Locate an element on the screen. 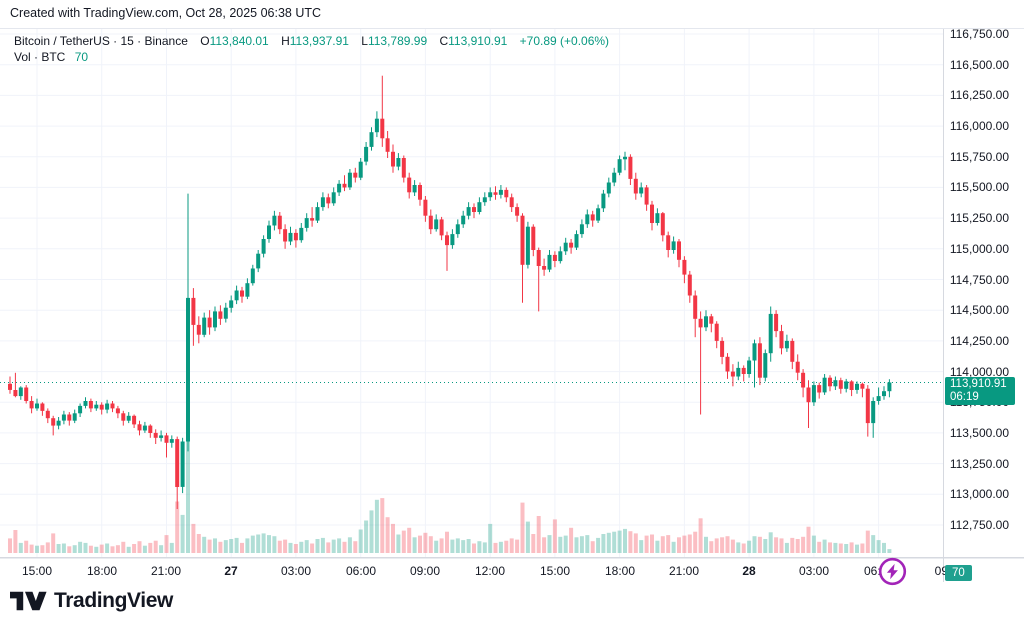  time-axis-label: 12:00 is located at coordinates (490, 571).